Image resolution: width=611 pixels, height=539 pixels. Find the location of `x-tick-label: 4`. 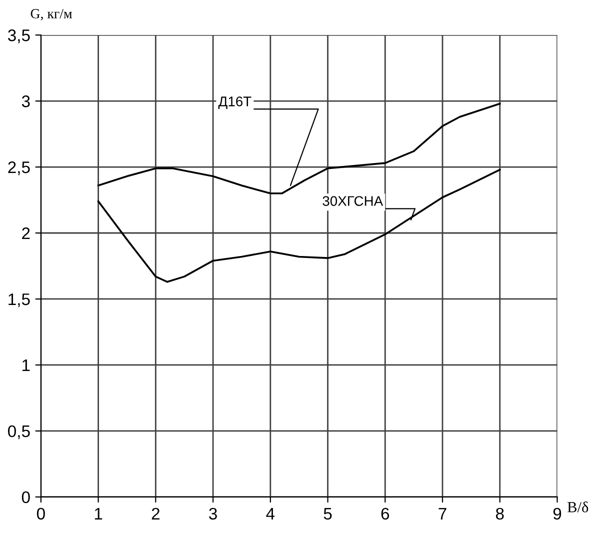

x-tick-label: 4 is located at coordinates (270, 514).